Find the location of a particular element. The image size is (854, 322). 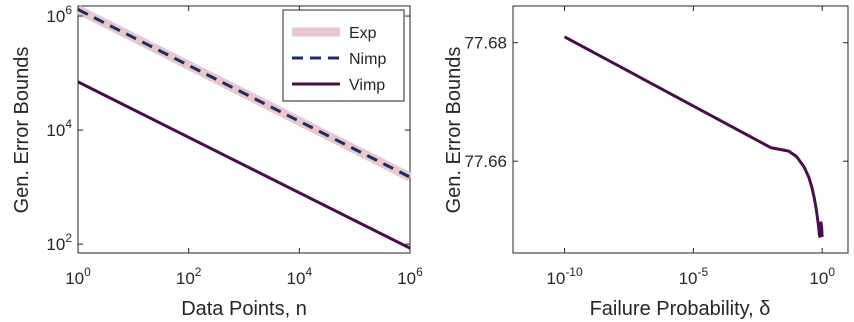

left-xlabel: Data Points, n is located at coordinates (244, 309).